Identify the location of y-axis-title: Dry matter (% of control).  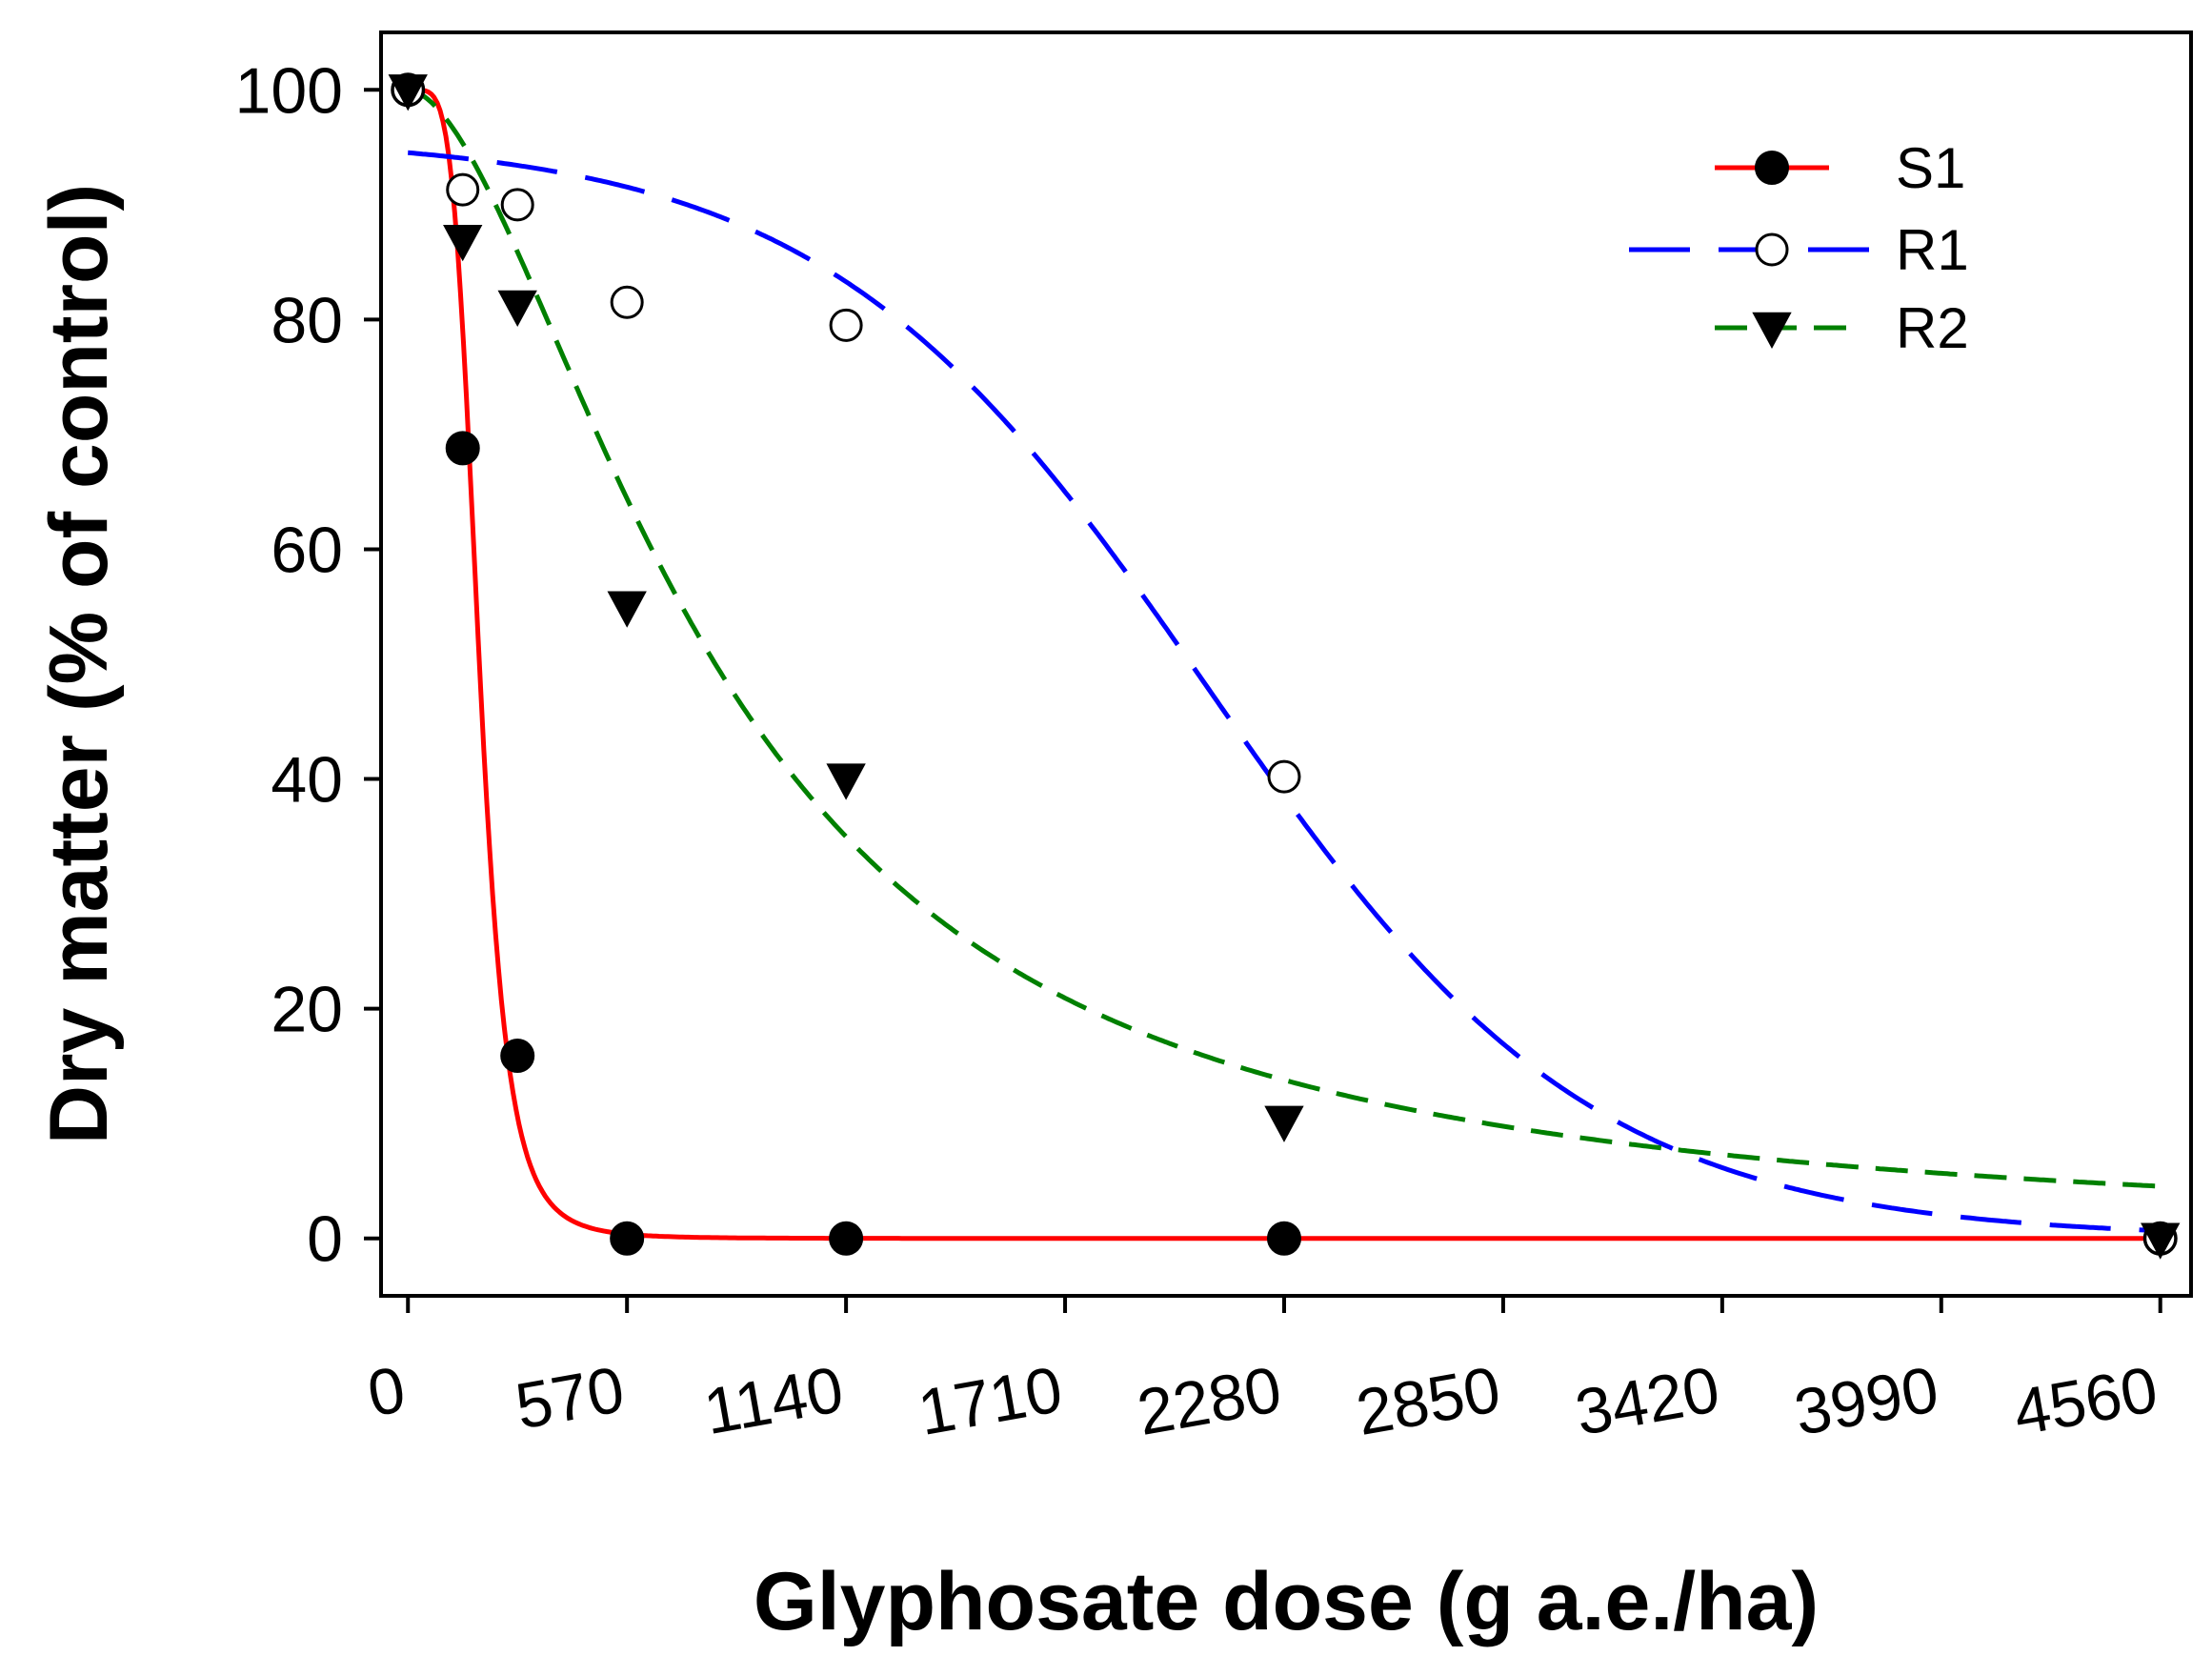
(79, 664).